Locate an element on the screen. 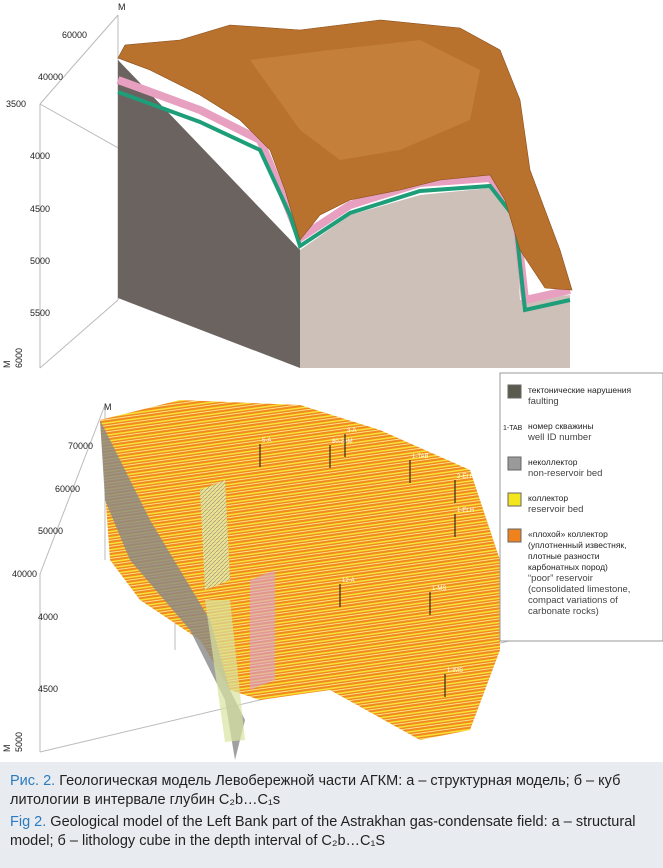 This screenshot has height=868, width=663. block-left-face is located at coordinates (209, 214).